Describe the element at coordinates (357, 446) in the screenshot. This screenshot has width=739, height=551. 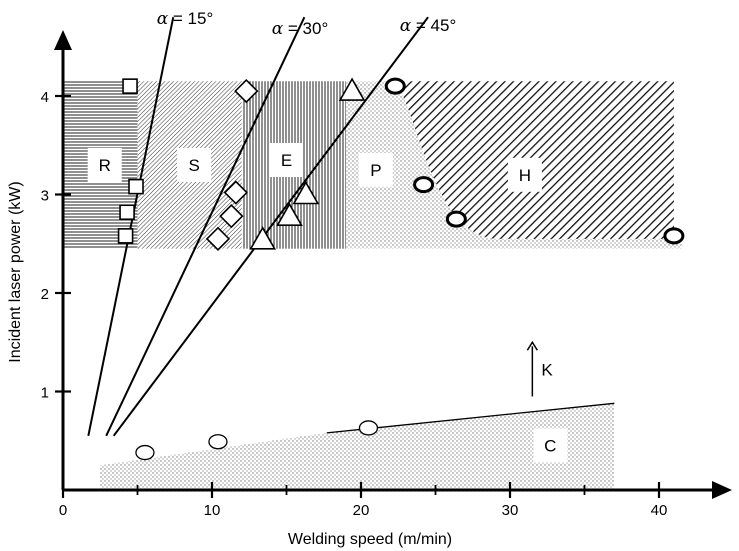
I see `region-c` at that location.